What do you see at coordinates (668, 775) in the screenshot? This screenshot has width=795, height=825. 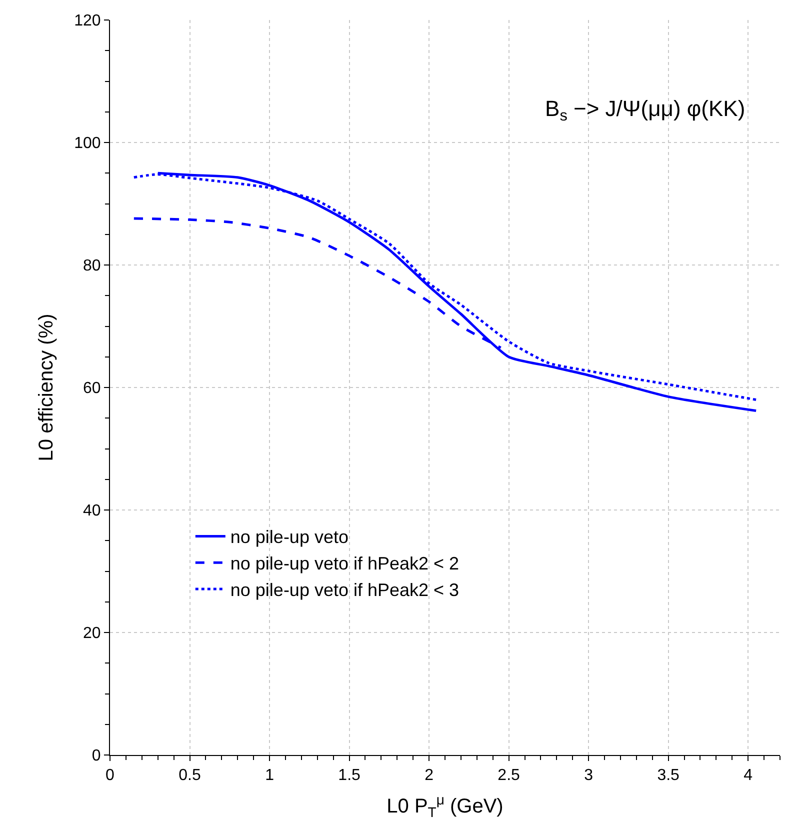 I see `x-tick-label: 3.5` at bounding box center [668, 775].